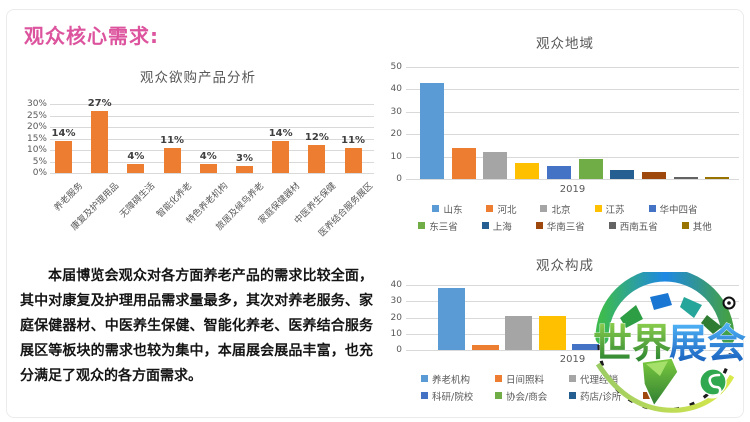 The image size is (750, 422). I want to click on products-chart-title: 观众欲购产品分析, so click(198, 78).